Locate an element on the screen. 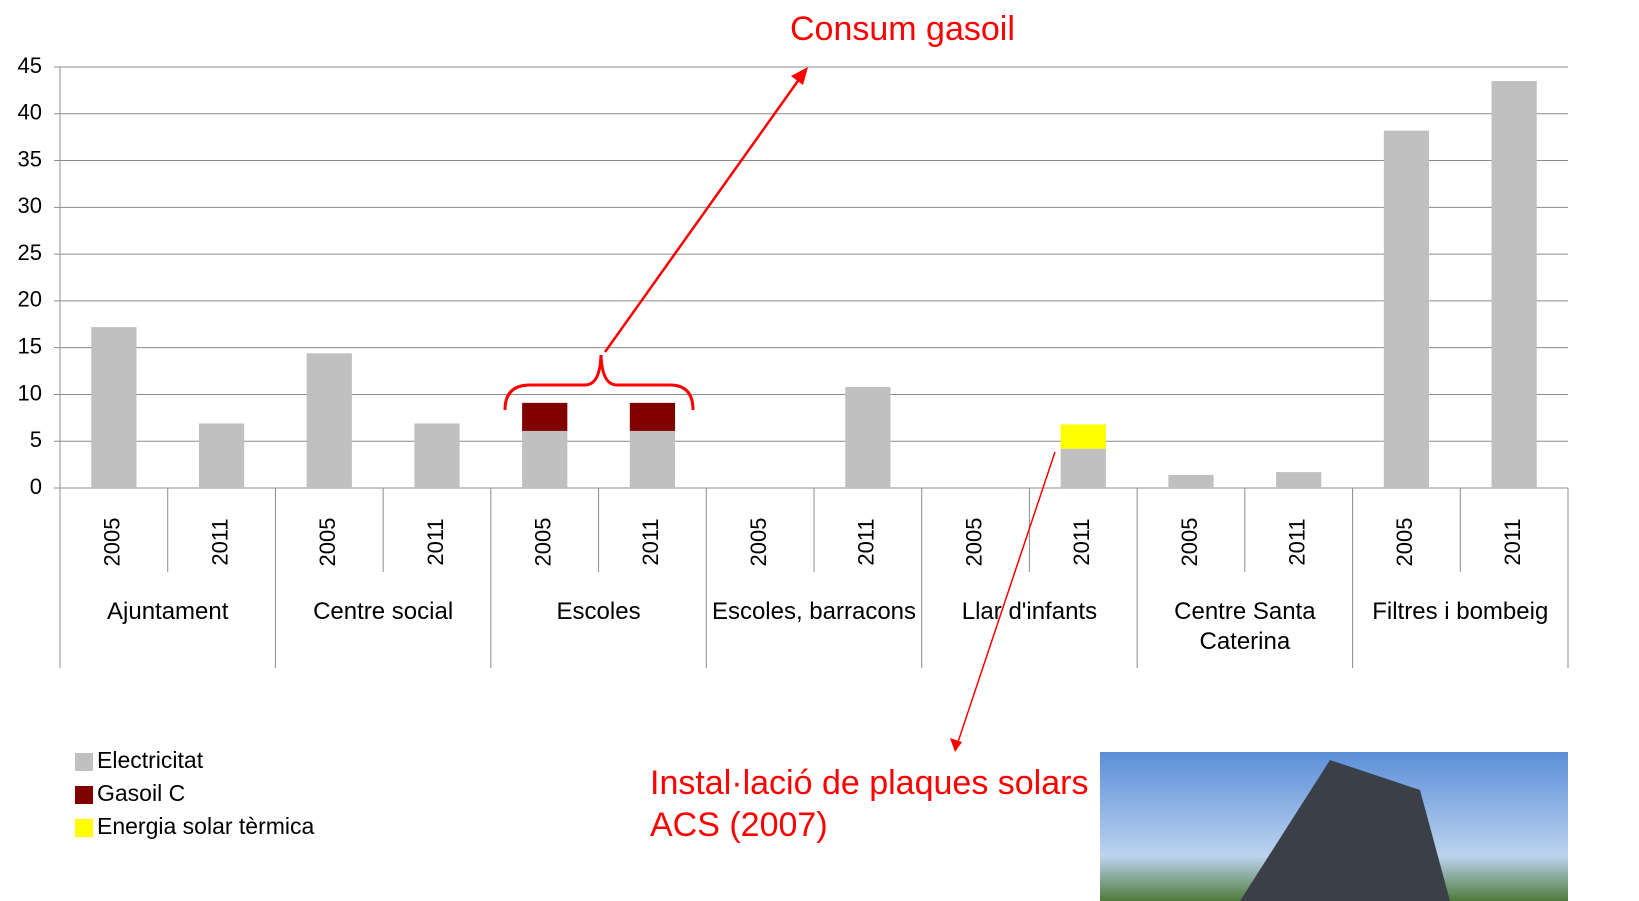 The width and height of the screenshot is (1639, 901). y-tick-label: 5 is located at coordinates (36, 439).